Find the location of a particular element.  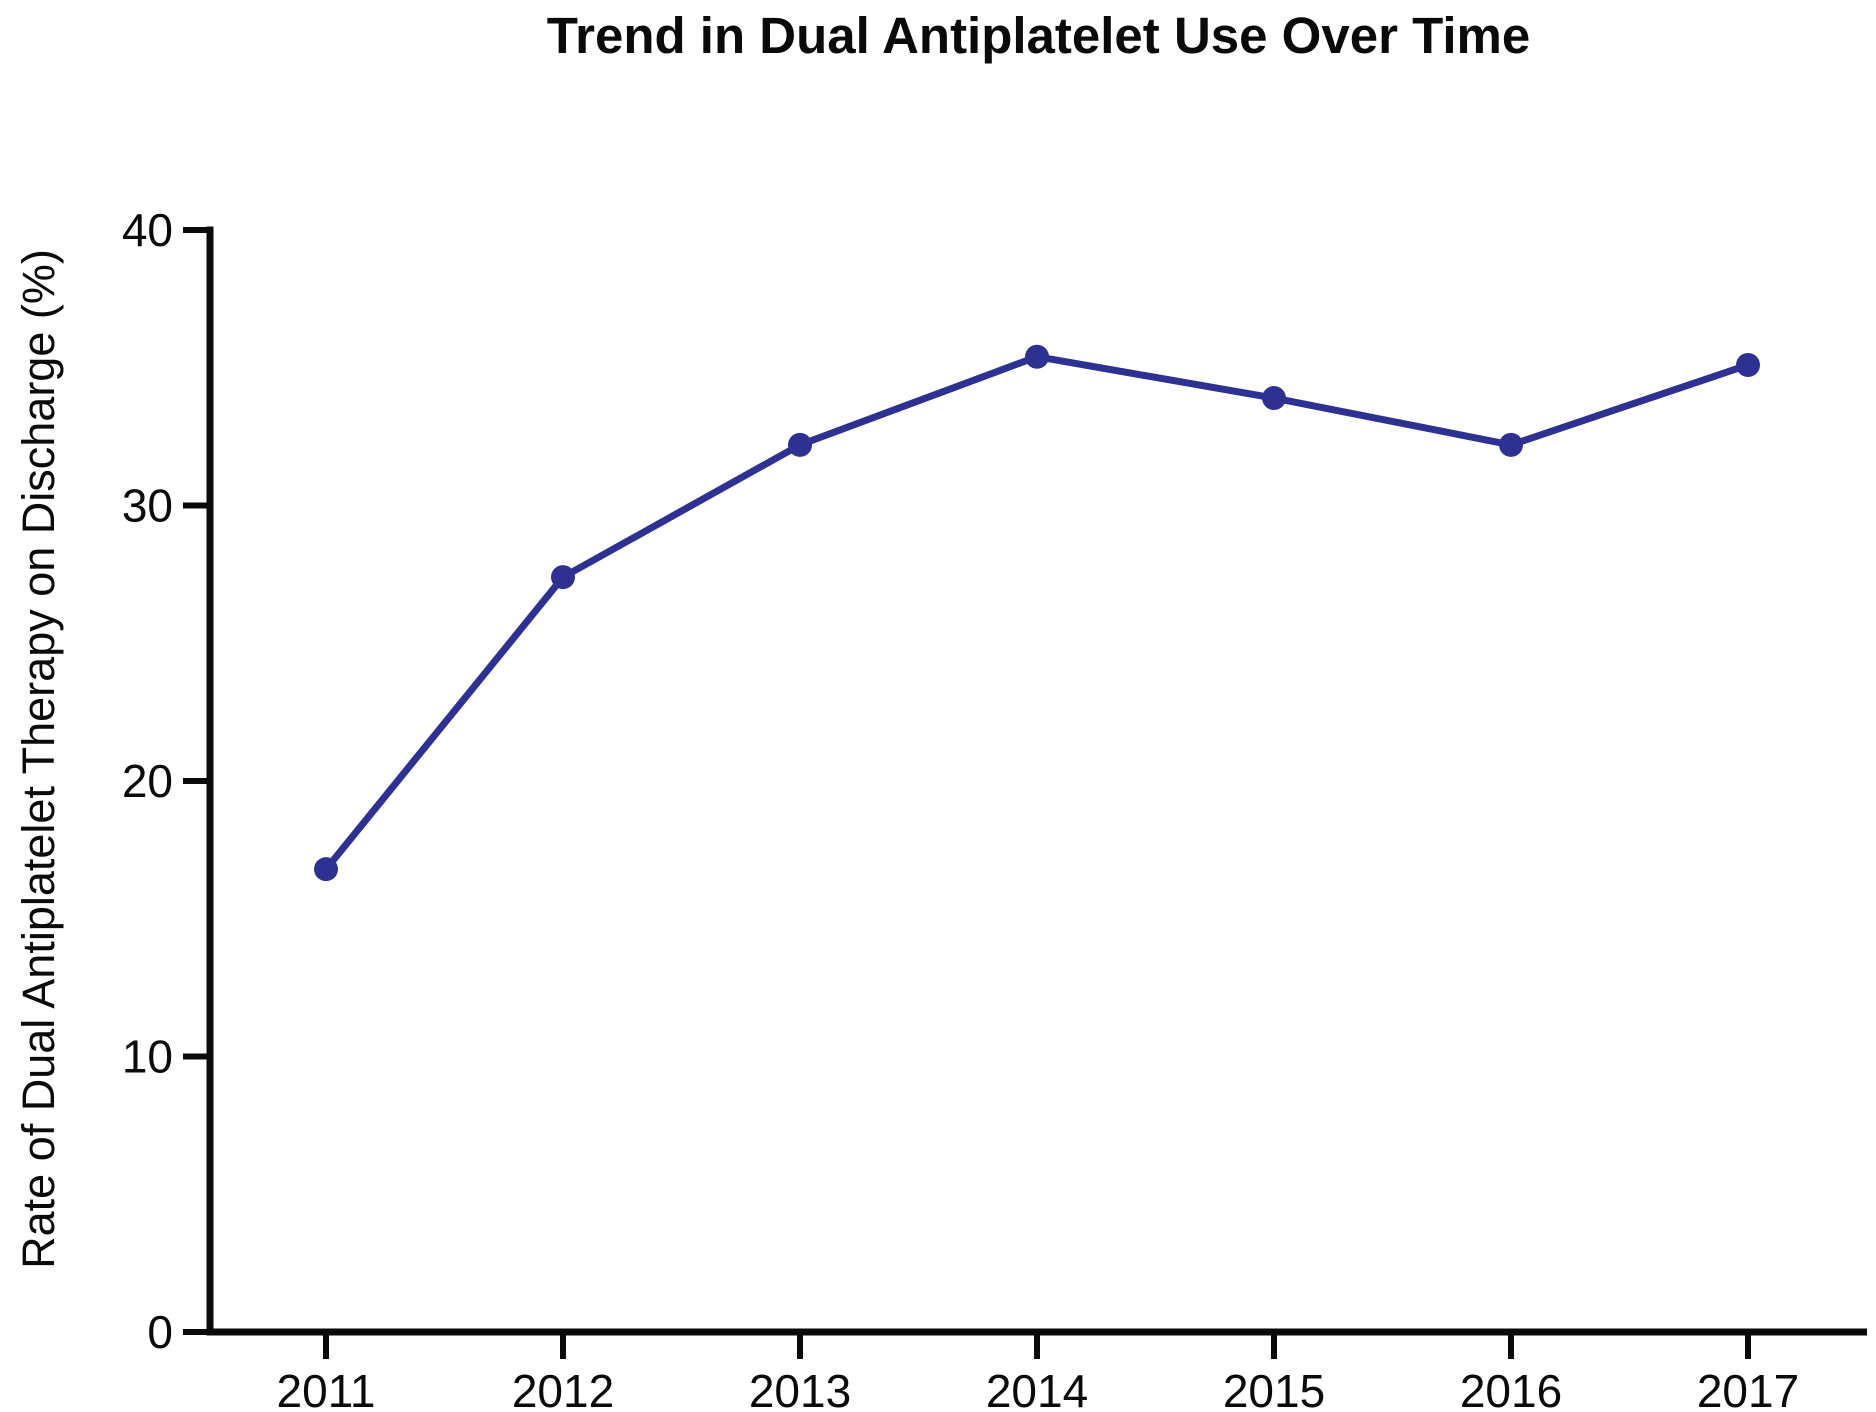

x-tick-label: 2014 is located at coordinates (1037, 1388).